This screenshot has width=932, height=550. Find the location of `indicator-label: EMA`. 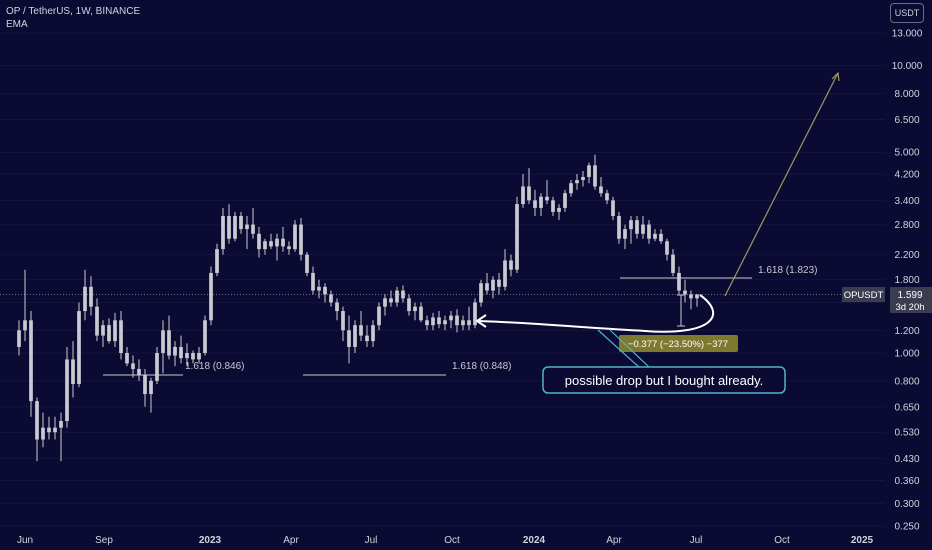

indicator-label: EMA is located at coordinates (17, 24).